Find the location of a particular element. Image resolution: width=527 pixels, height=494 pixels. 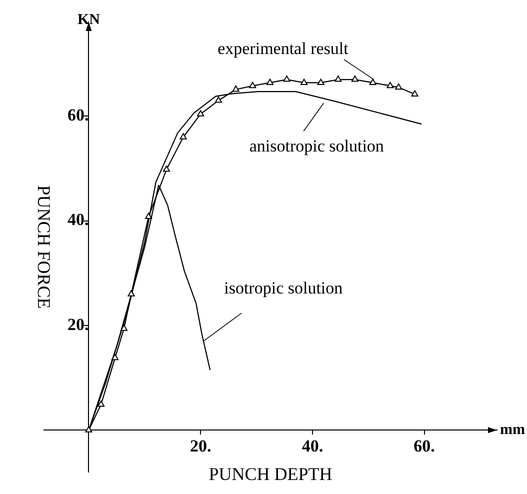

x-tick-label: 60. is located at coordinates (424, 446).